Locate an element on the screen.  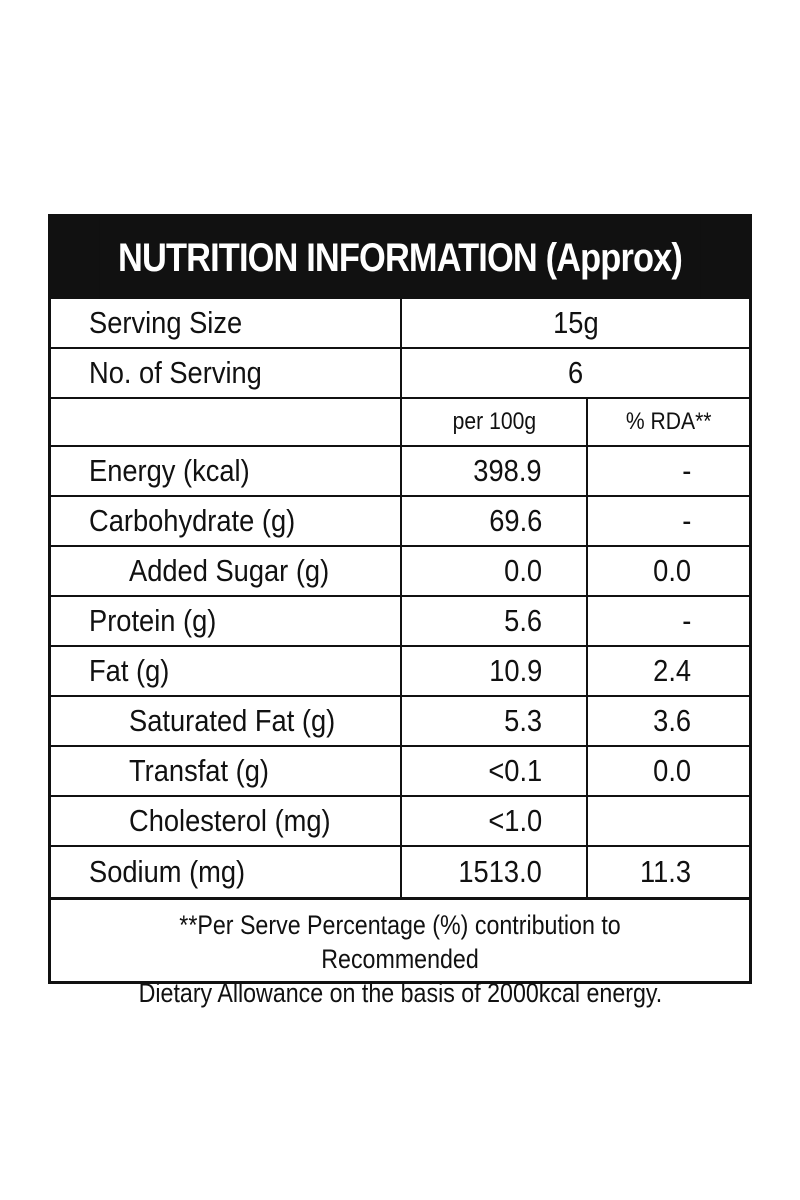
per100-value-cell: 0.0 is located at coordinates (494, 571).